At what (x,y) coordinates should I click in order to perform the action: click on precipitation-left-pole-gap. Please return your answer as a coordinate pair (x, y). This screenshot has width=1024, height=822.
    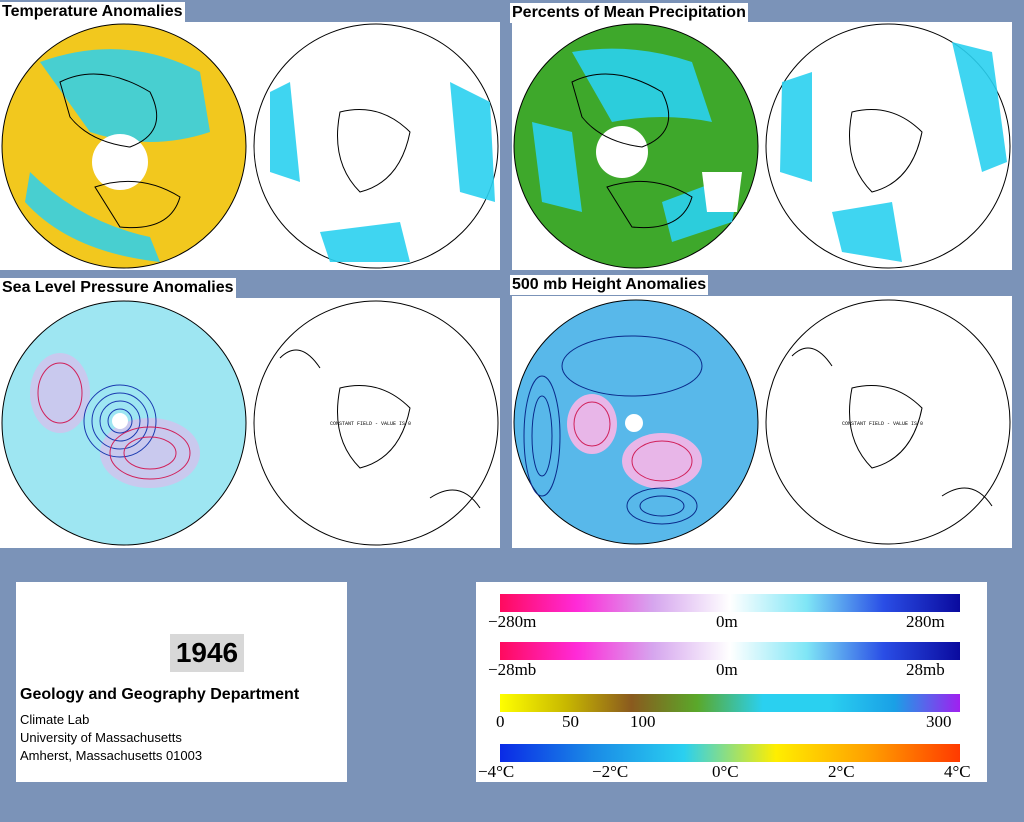
    Looking at the image, I should click on (622, 152).